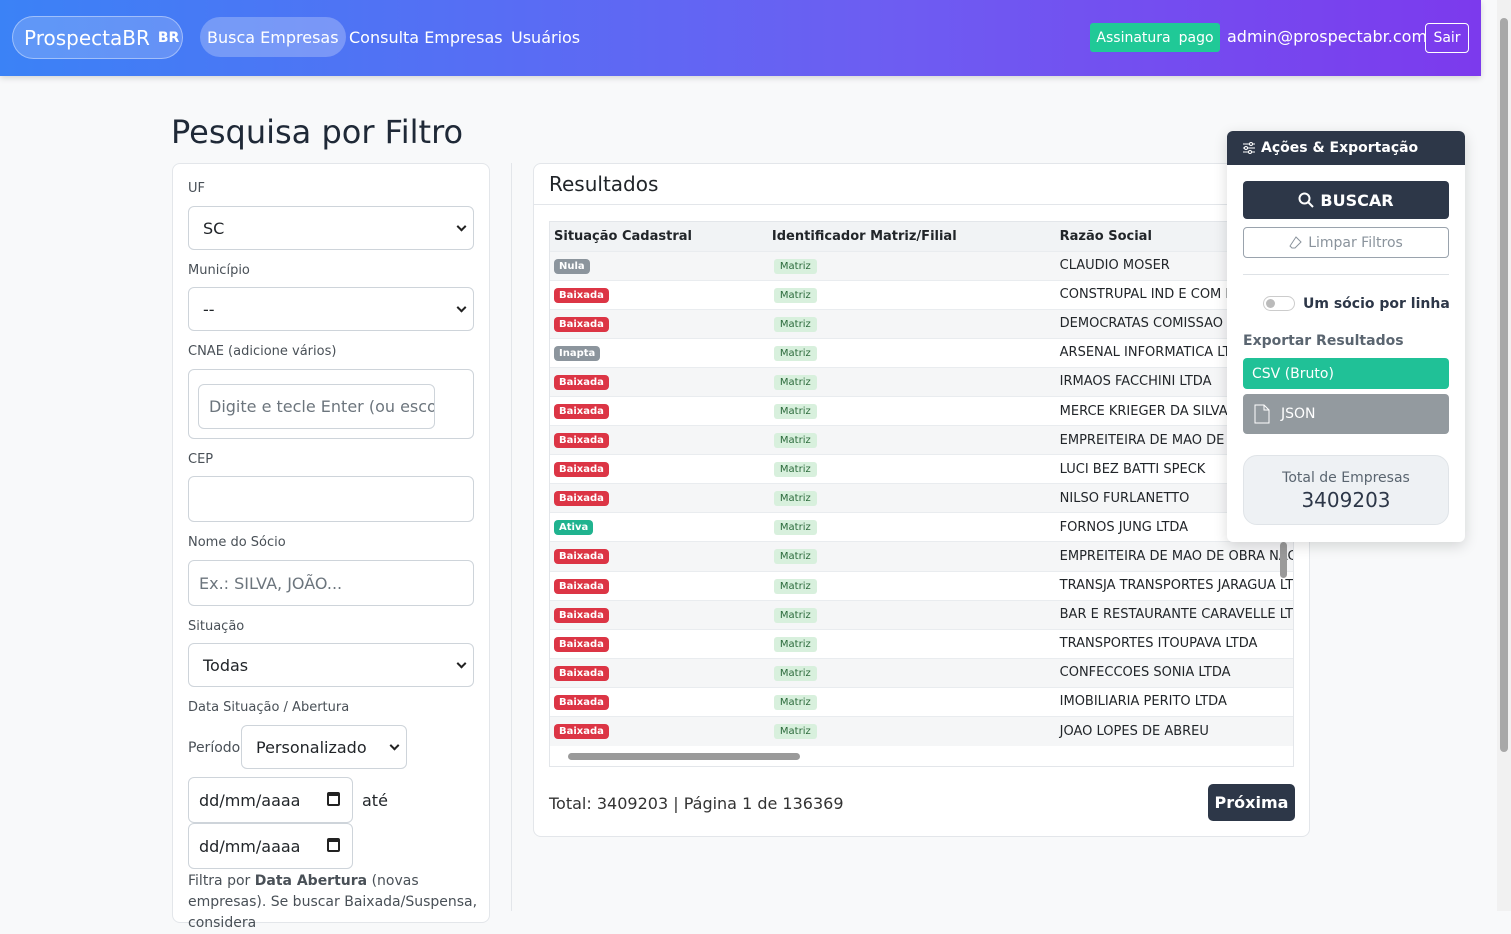 The height and width of the screenshot is (934, 1511). I want to click on nav-link: Consulta Empresas, so click(426, 37).